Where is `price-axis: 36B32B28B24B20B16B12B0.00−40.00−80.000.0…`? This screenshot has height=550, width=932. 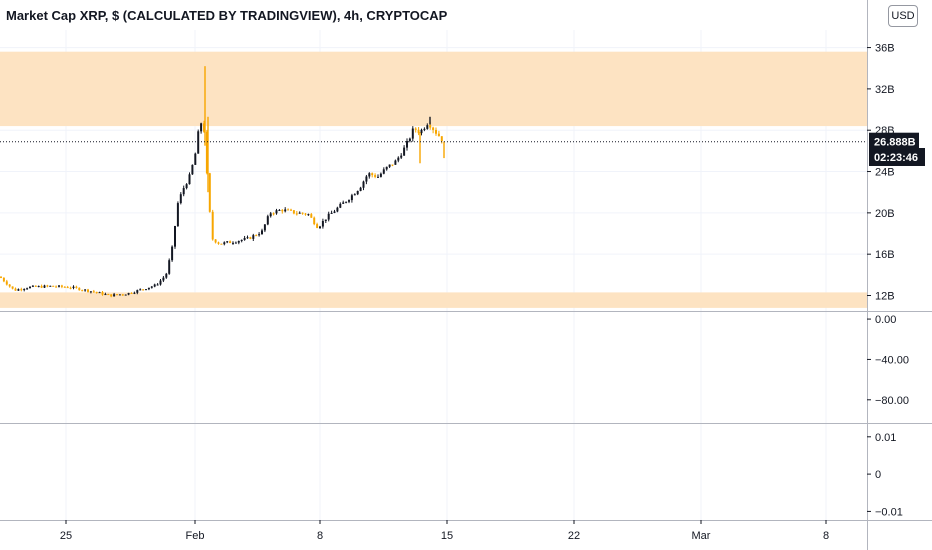
price-axis: 36B32B28B24B20B16B12B0.00−40.00−80.000.0… is located at coordinates (888, 281).